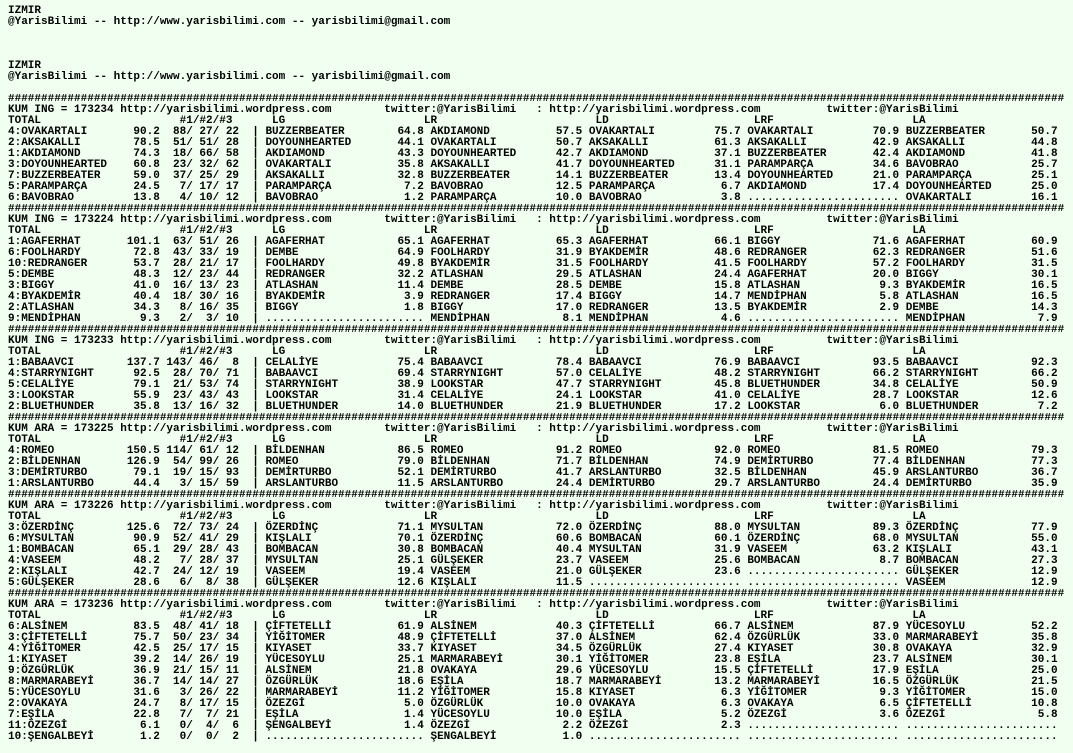 This screenshot has height=753, width=1073. Describe the element at coordinates (410, 385) in the screenshot. I see `lg-score: 38.9` at that location.